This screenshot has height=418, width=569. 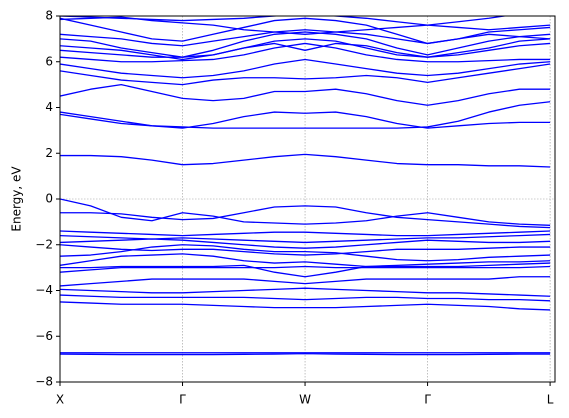 What do you see at coordinates (44, 382) in the screenshot?
I see `y-tick-label: −8` at bounding box center [44, 382].